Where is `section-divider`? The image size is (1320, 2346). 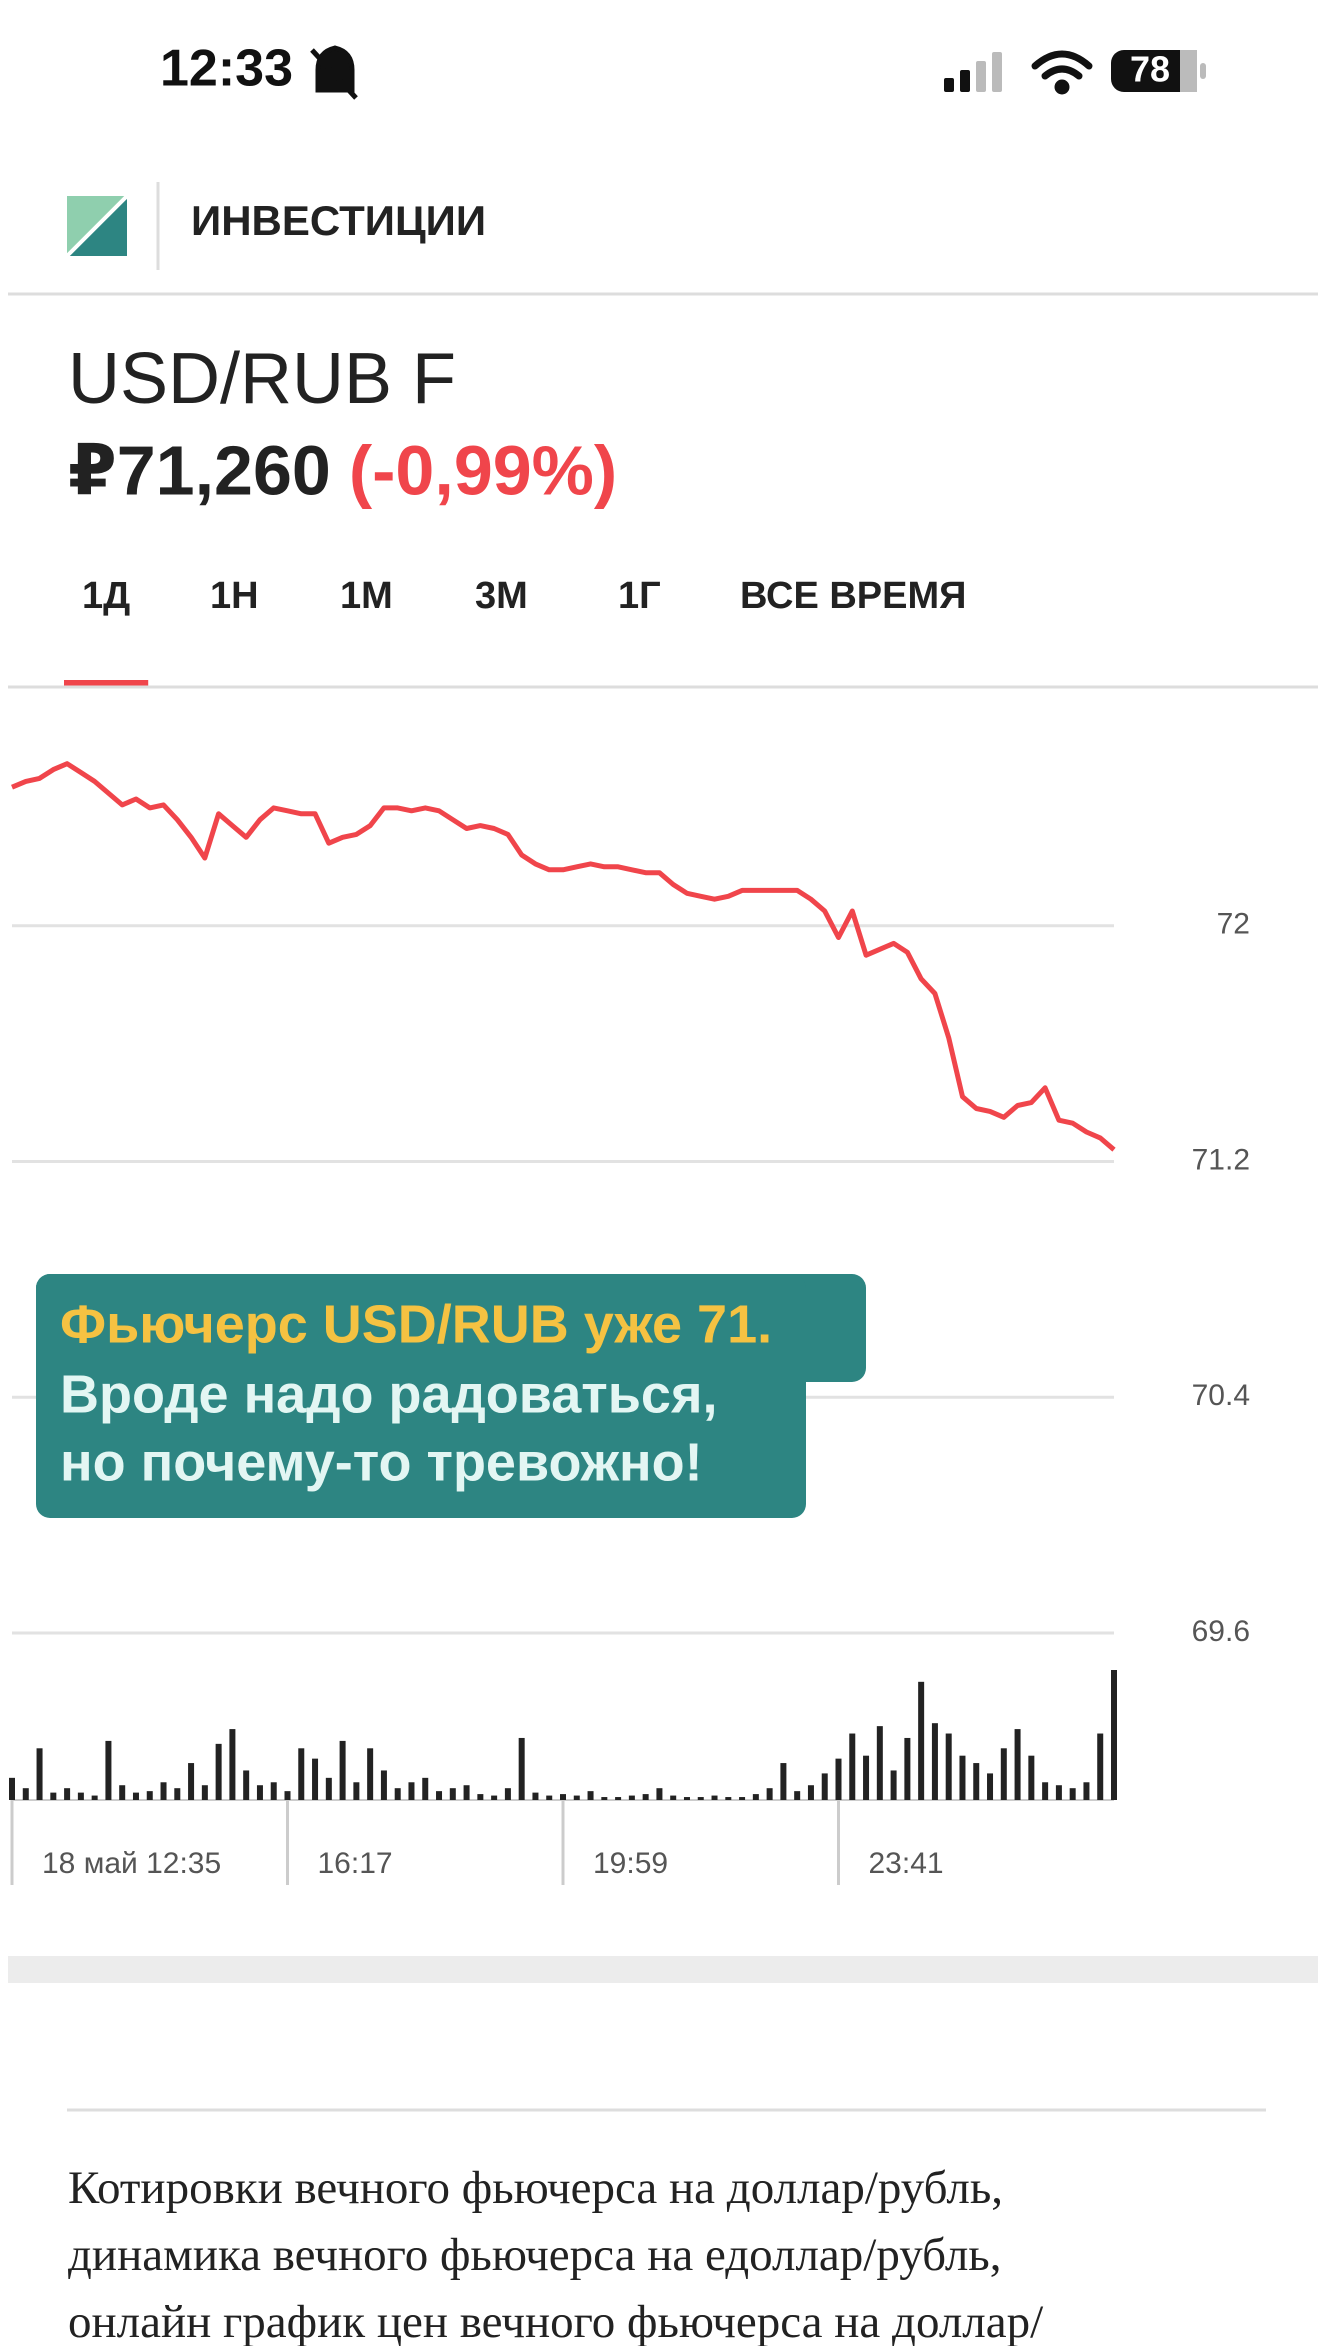 section-divider is located at coordinates (663, 1969).